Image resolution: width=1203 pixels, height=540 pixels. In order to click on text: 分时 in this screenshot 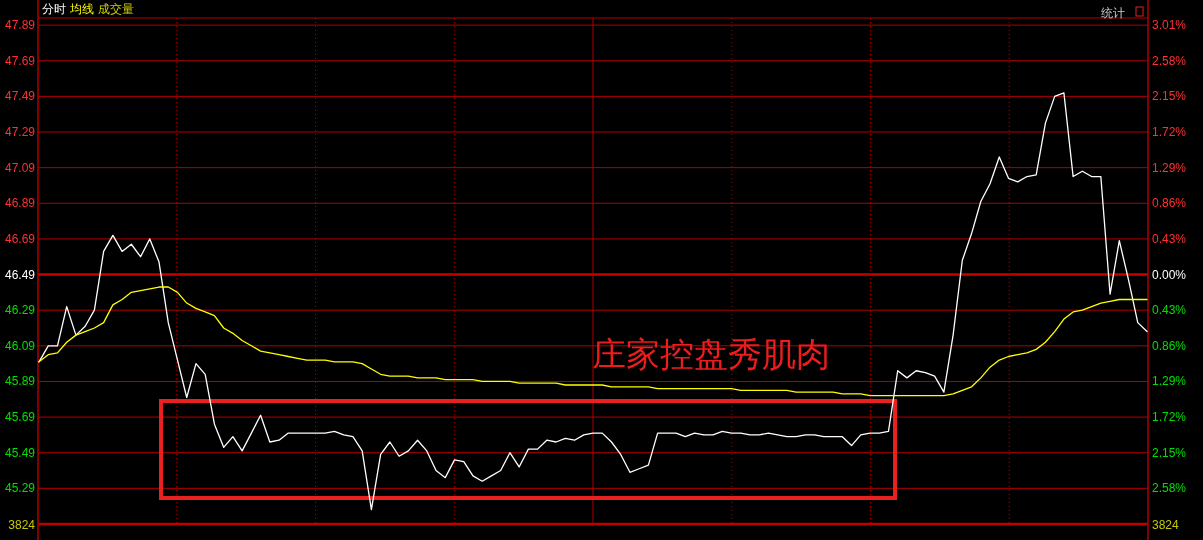, I will do `click(54, 9)`.